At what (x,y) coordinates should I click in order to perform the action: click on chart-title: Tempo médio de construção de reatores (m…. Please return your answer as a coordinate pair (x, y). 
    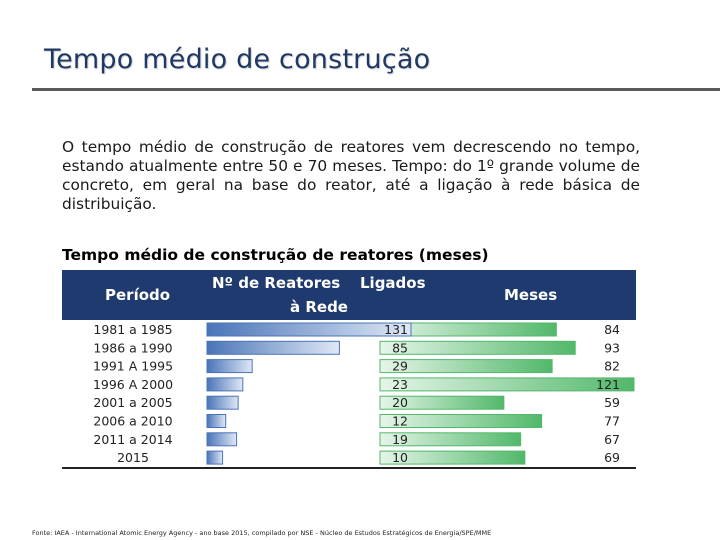
    Looking at the image, I should click on (275, 255).